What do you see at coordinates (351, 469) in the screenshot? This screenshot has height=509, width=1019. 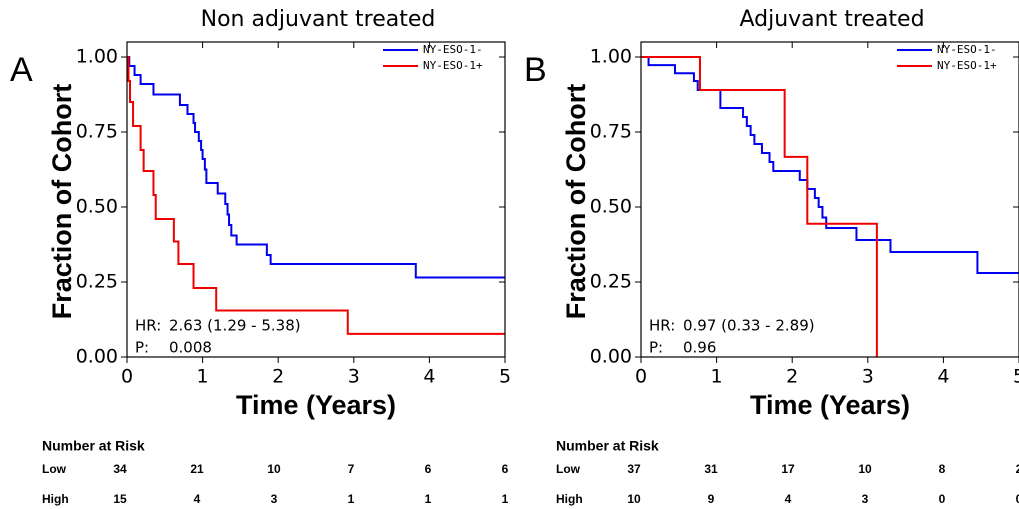 I see `risk-count: 7` at bounding box center [351, 469].